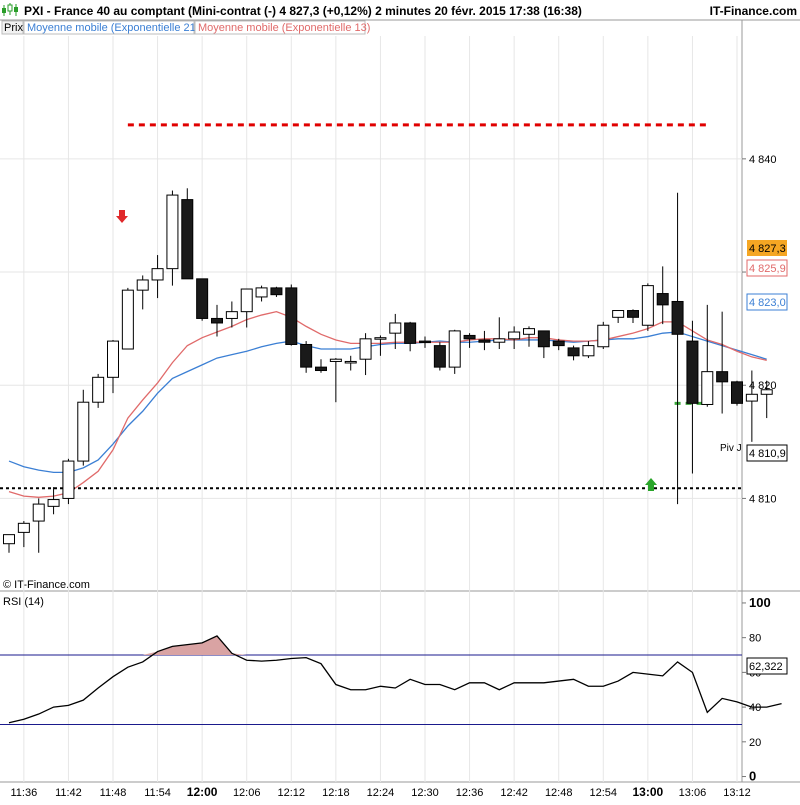 Image resolution: width=800 pixels, height=805 pixels. I want to click on time-tick-label: 12:06, so click(247, 793).